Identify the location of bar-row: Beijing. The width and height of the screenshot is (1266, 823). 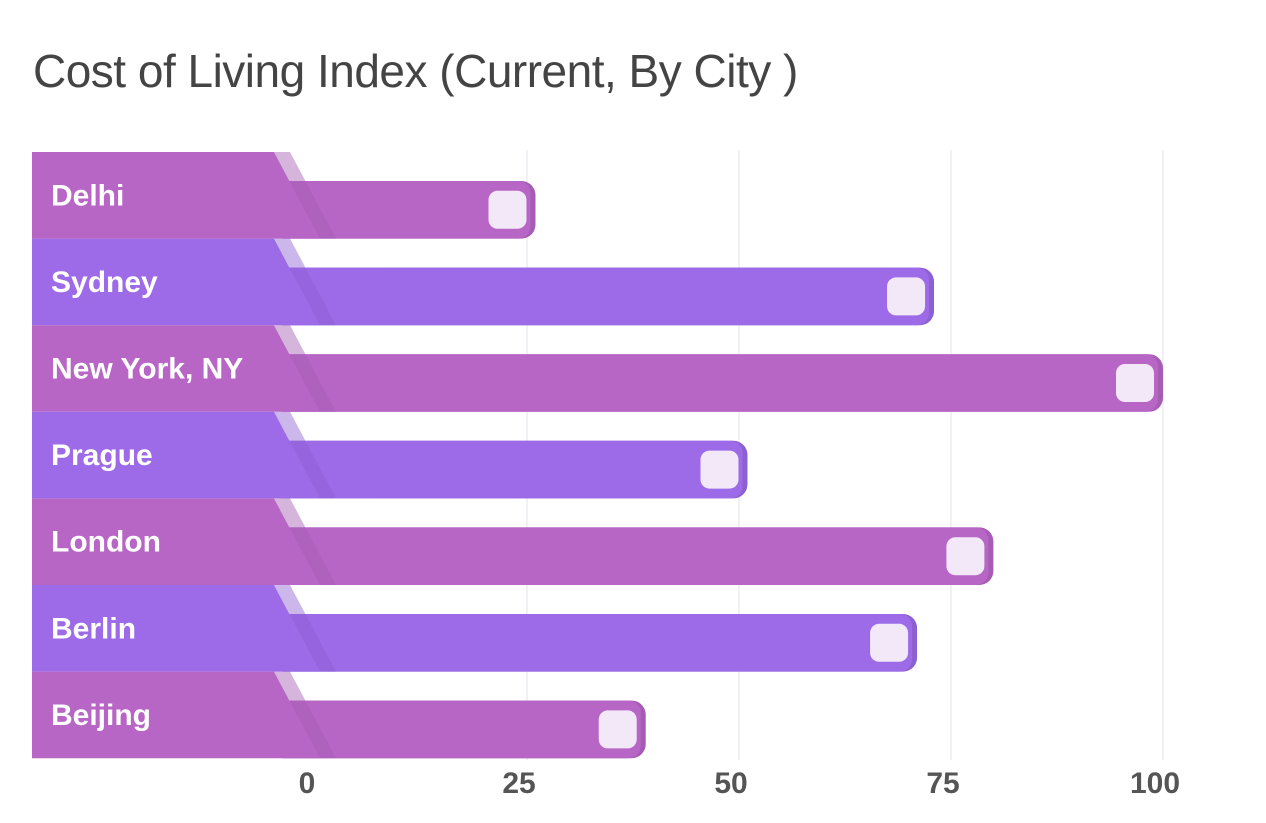
(339, 715).